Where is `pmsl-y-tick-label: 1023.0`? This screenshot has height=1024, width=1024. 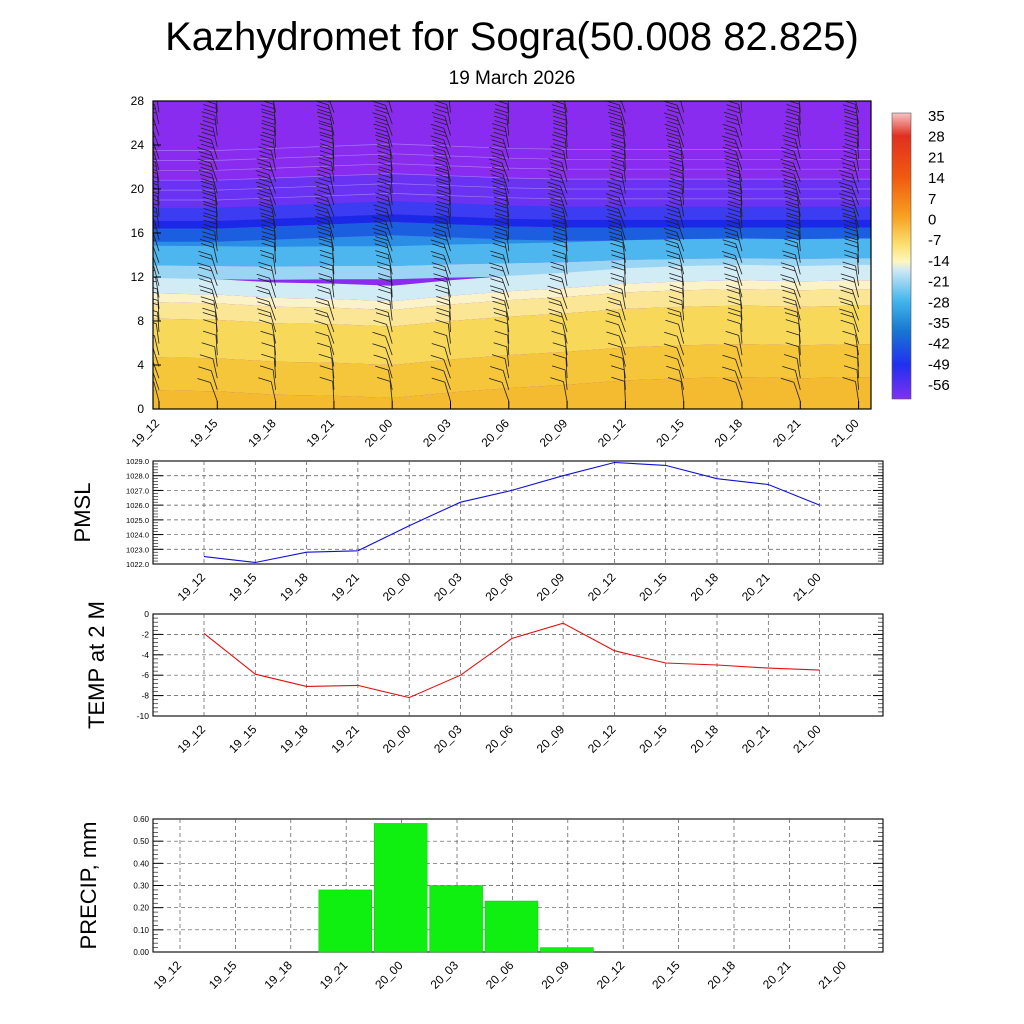
pmsl-y-tick-label: 1023.0 is located at coordinates (137, 549).